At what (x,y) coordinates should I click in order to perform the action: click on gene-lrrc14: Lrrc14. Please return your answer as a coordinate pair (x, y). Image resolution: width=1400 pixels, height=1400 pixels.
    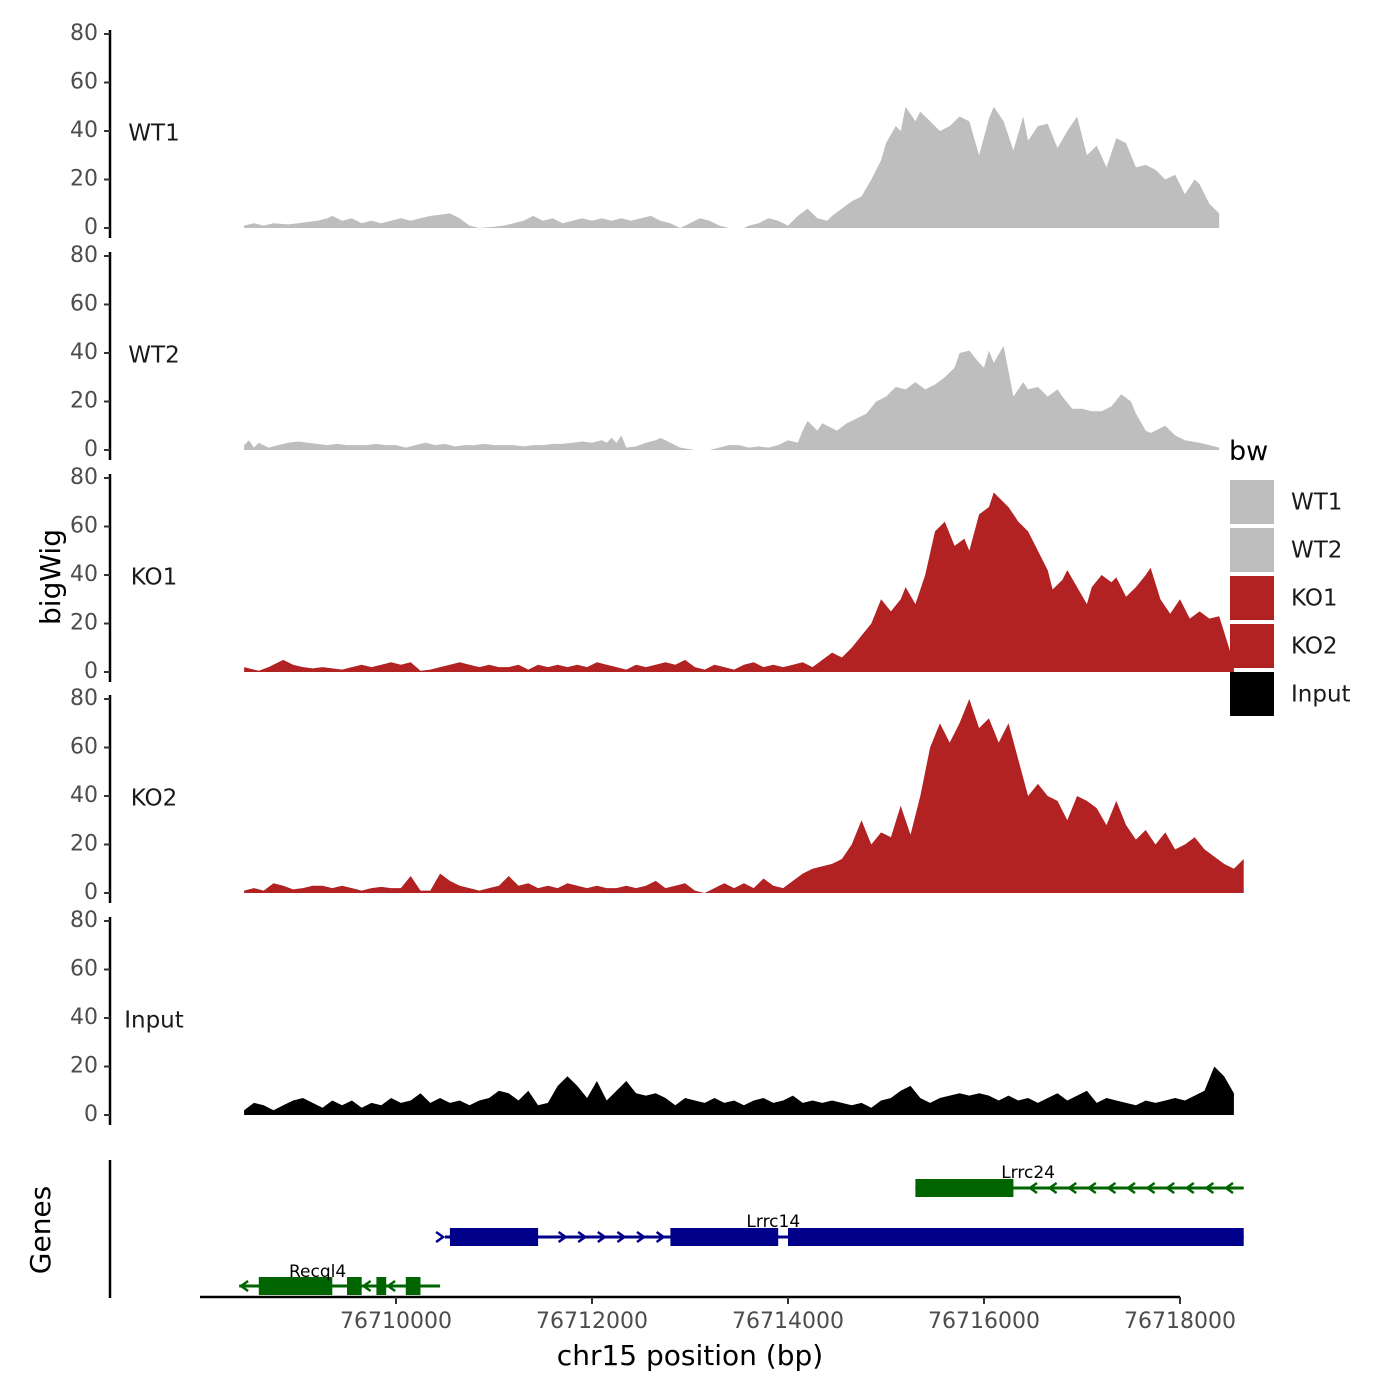
    Looking at the image, I should click on (839, 1229).